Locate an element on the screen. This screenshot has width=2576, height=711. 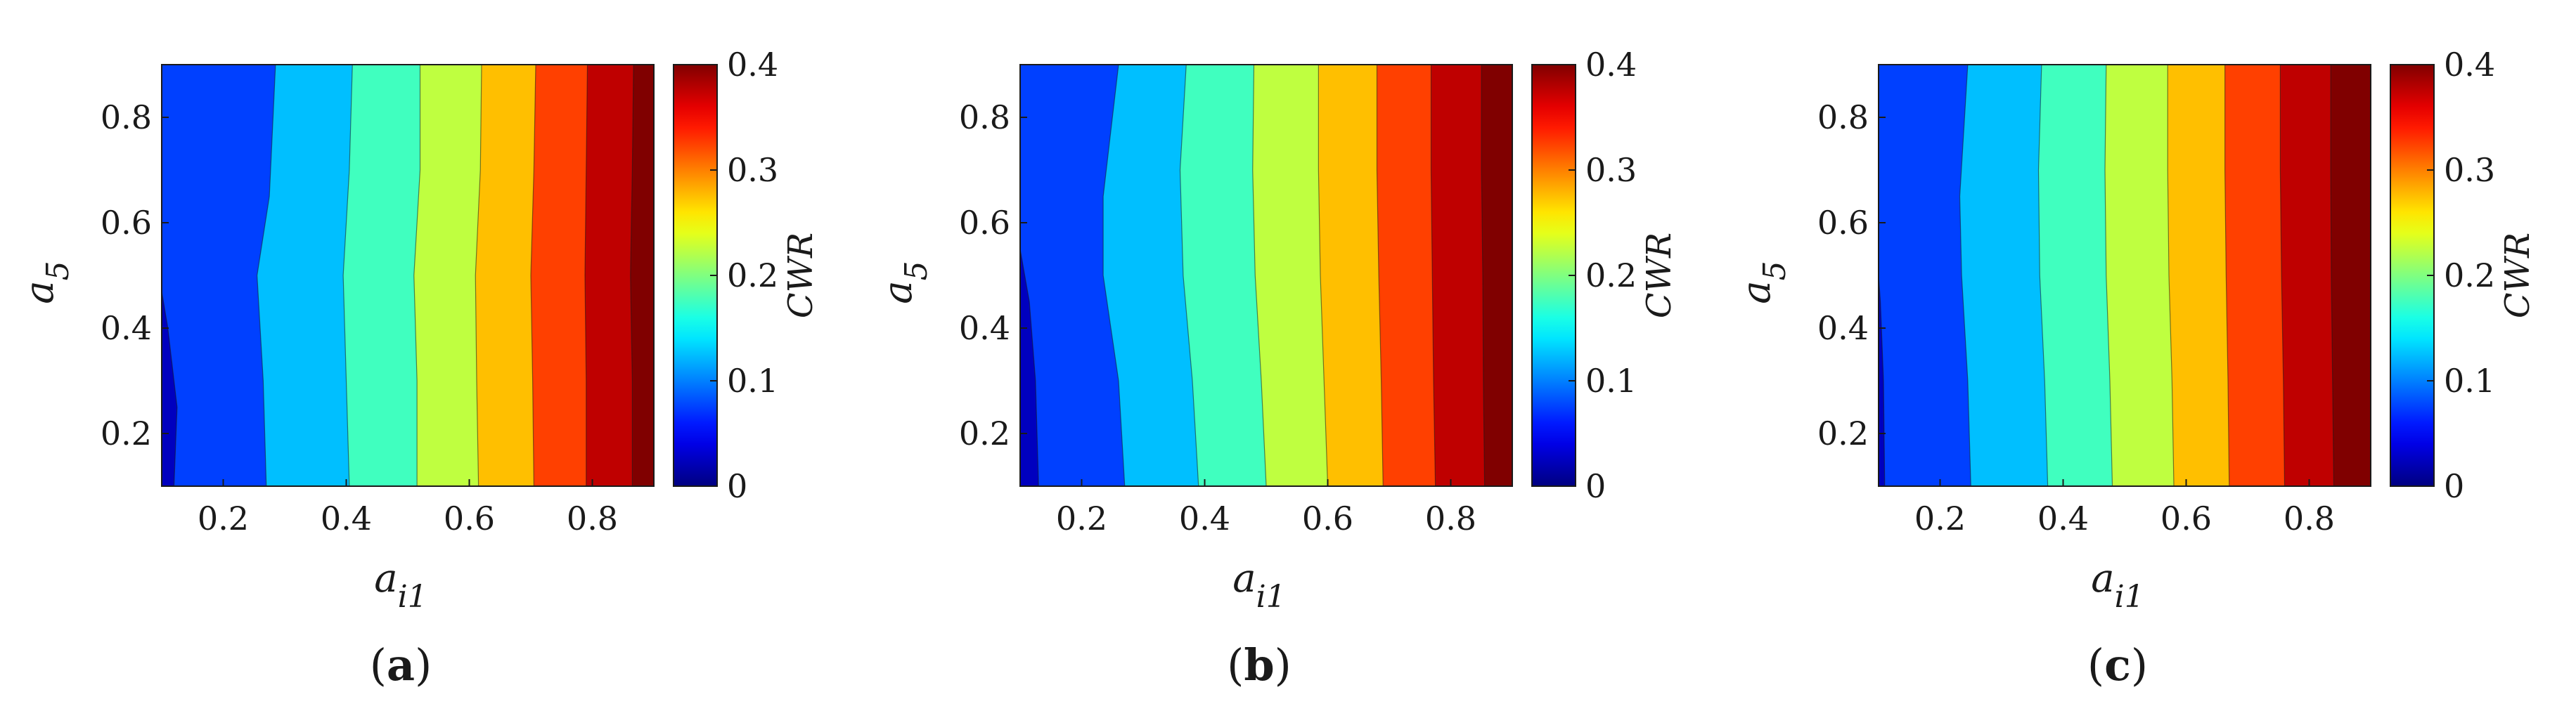
panel-label: (c) is located at coordinates (2117, 665).